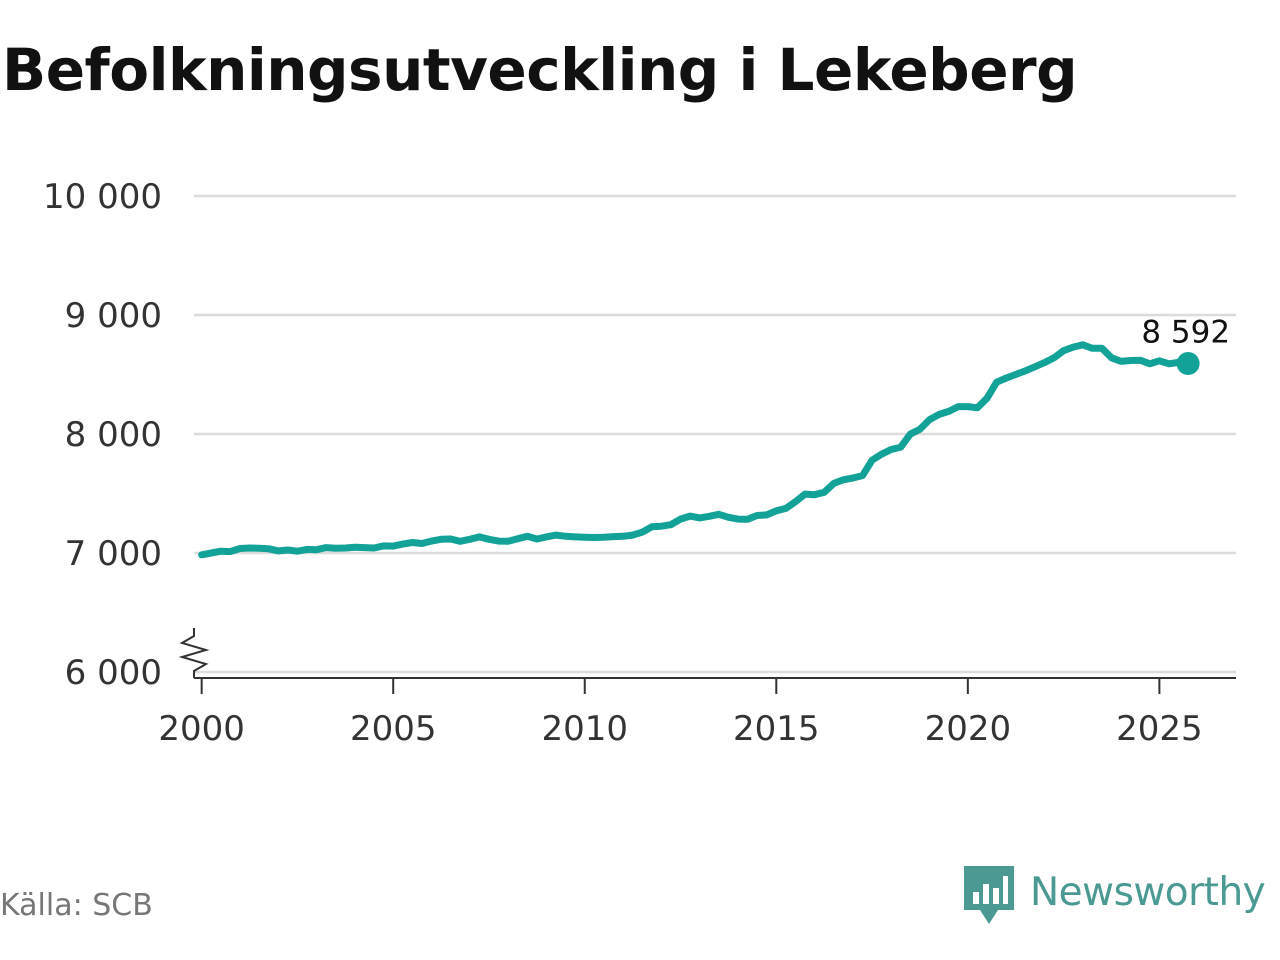 This screenshot has width=1280, height=960. I want to click on last-value-label: 8 592, so click(1185, 333).